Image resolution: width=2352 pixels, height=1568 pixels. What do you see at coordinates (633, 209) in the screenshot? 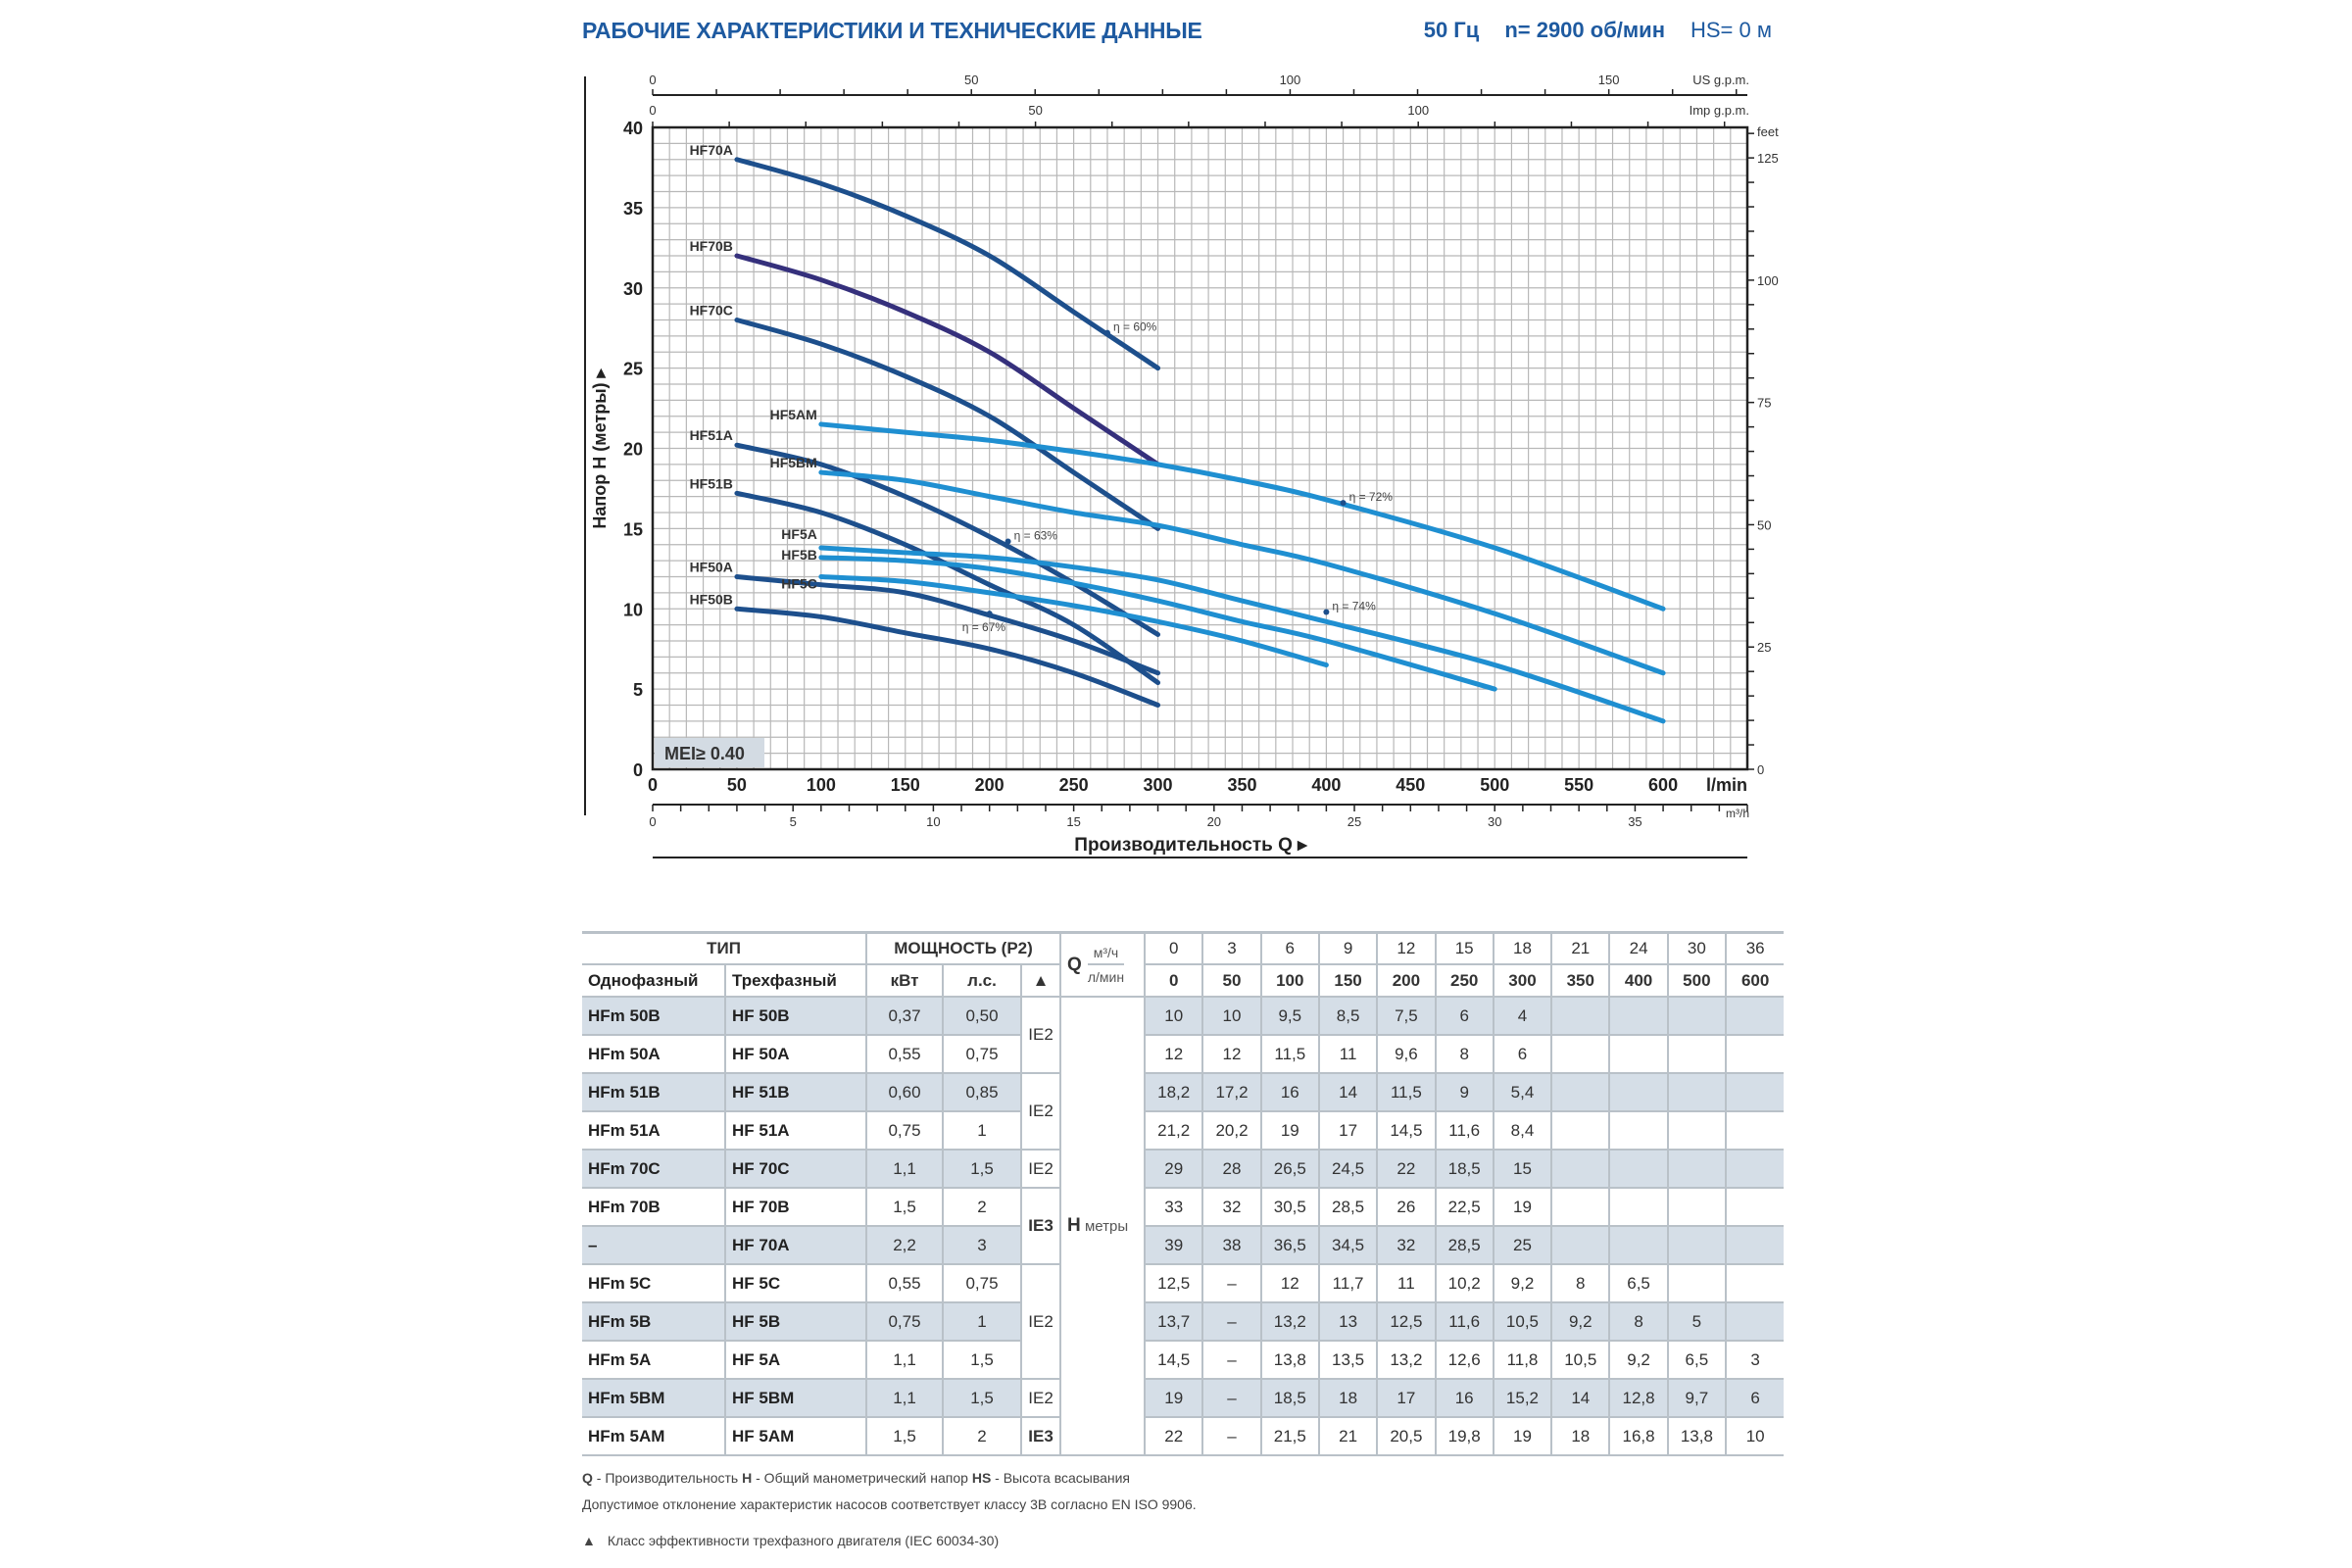
I see `y-tick-label: 35` at bounding box center [633, 209].